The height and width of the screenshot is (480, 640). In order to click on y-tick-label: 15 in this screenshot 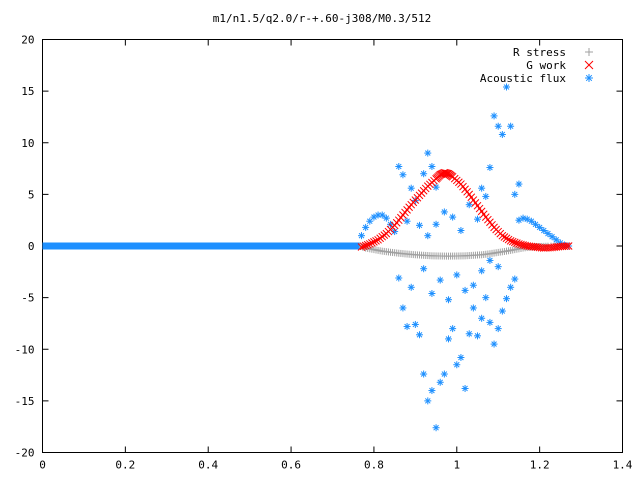, I will do `click(27, 91)`.